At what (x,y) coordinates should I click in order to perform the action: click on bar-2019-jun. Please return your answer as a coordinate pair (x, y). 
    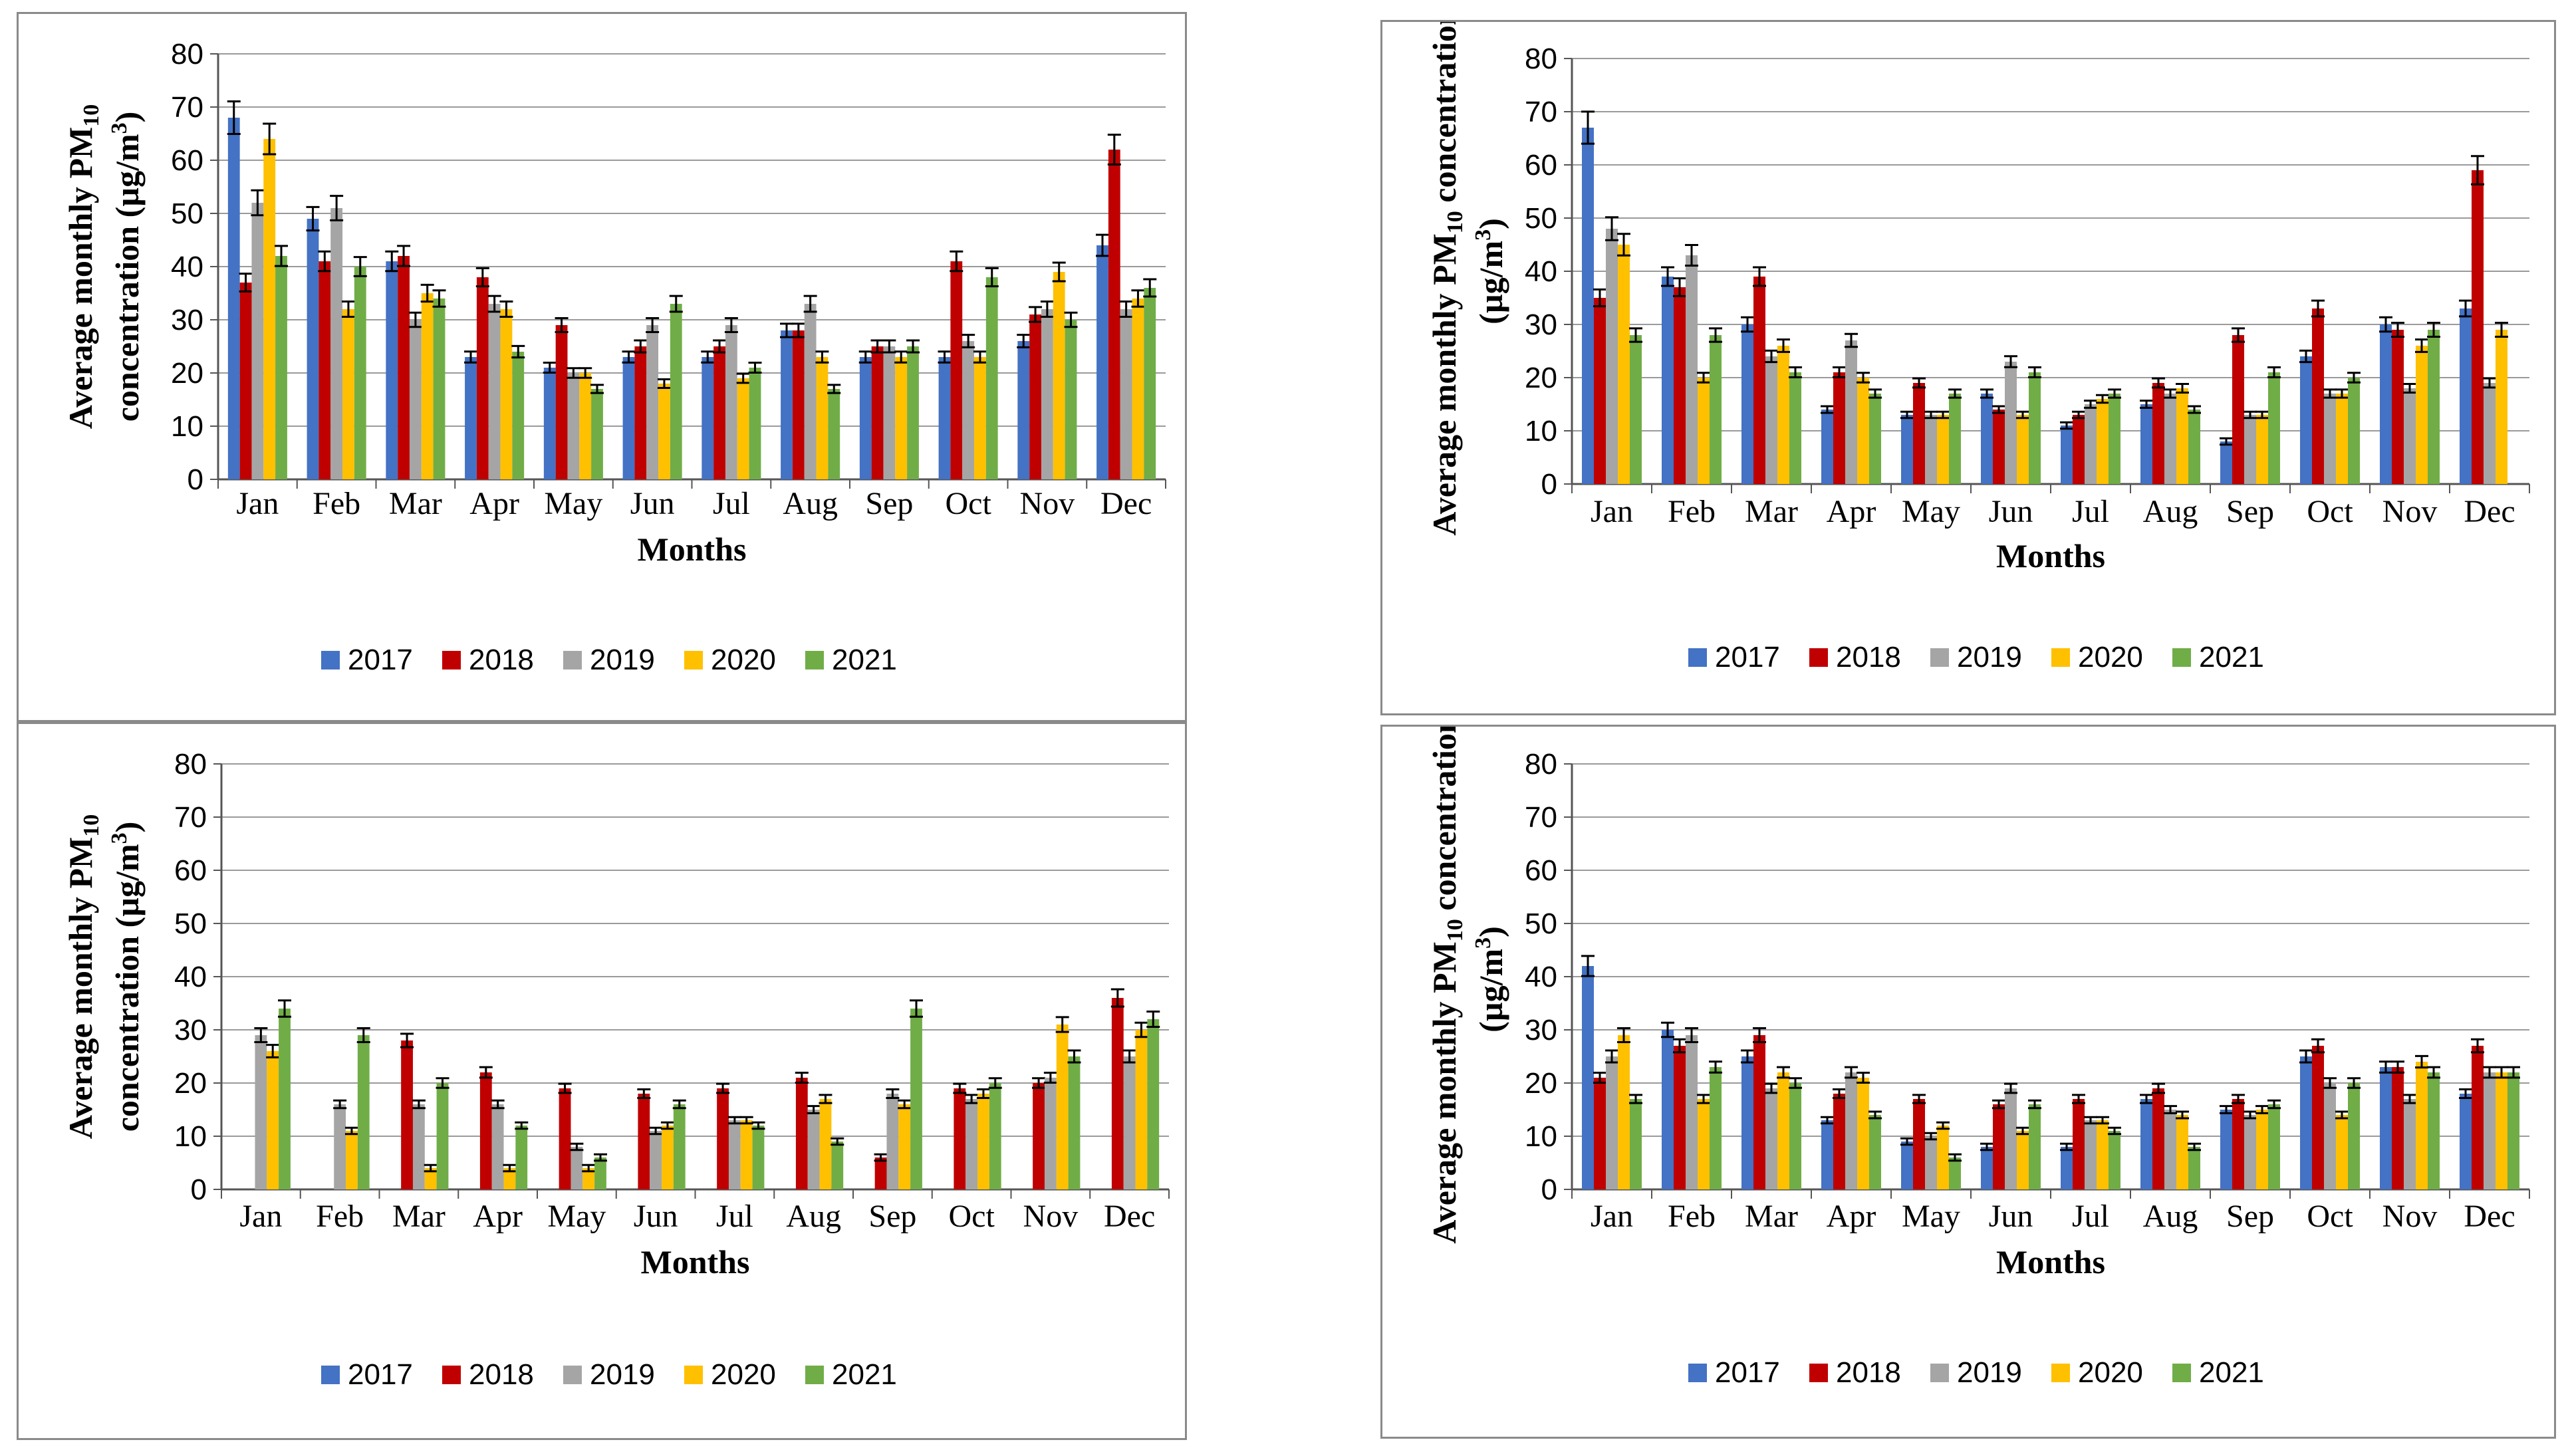
    Looking at the image, I should click on (656, 1160).